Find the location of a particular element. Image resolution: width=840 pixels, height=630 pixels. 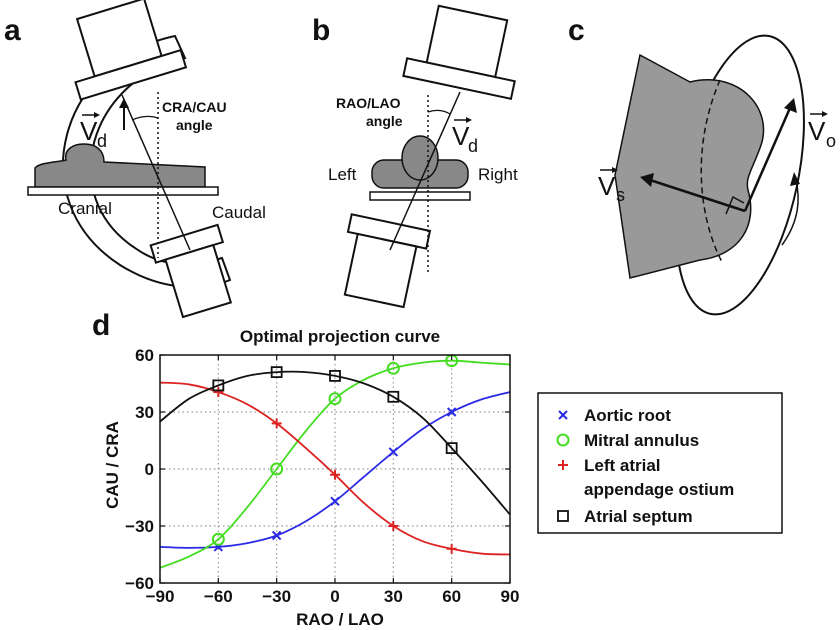

chart-series is located at coordinates (335, 461).